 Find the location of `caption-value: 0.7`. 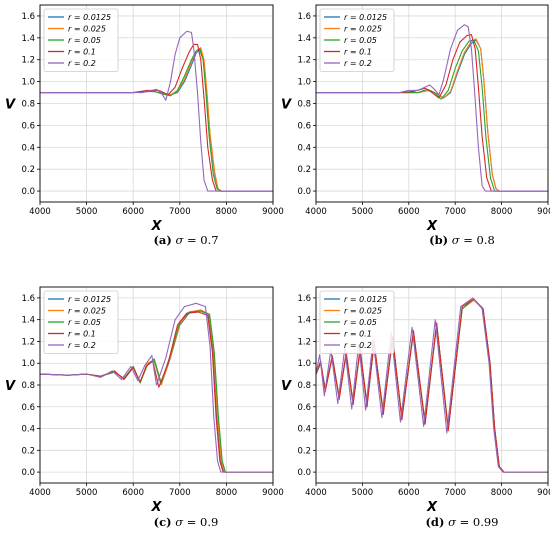

caption-value: 0.7 is located at coordinates (209, 240).